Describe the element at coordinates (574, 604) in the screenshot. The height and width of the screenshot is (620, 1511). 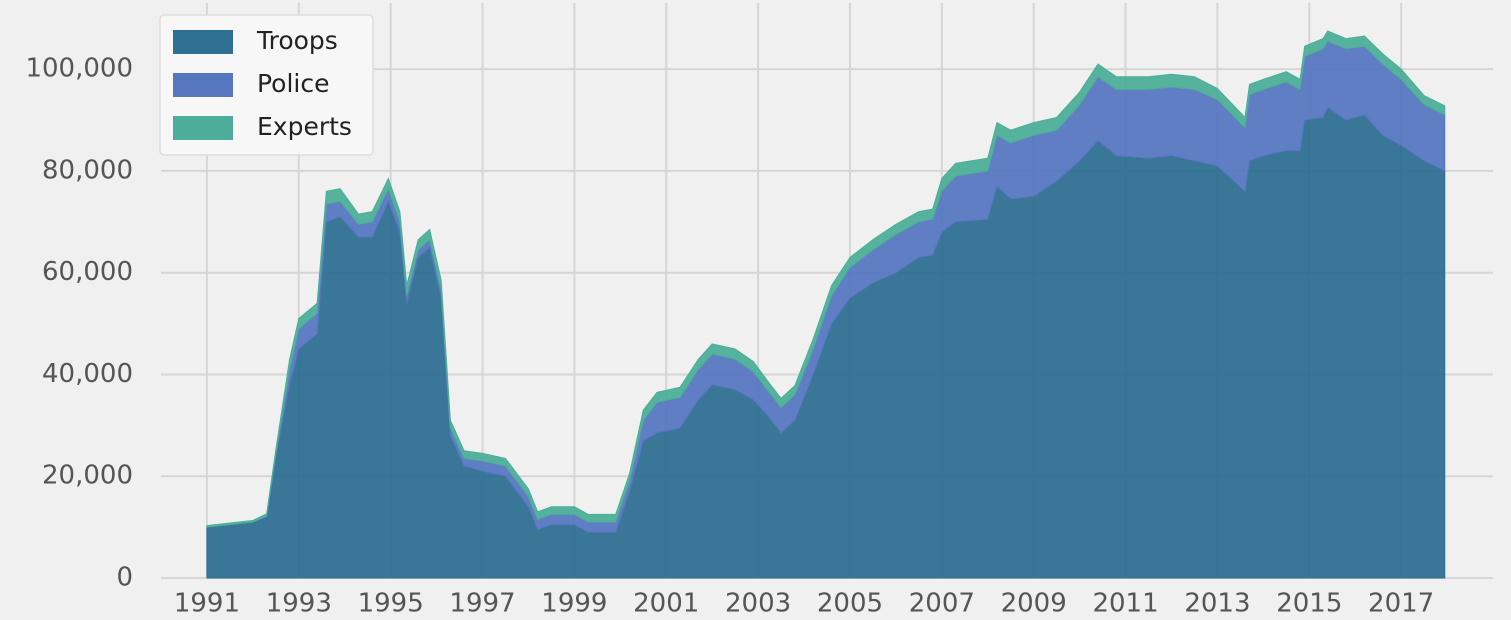
I see `x-tick-label: 1999` at that location.